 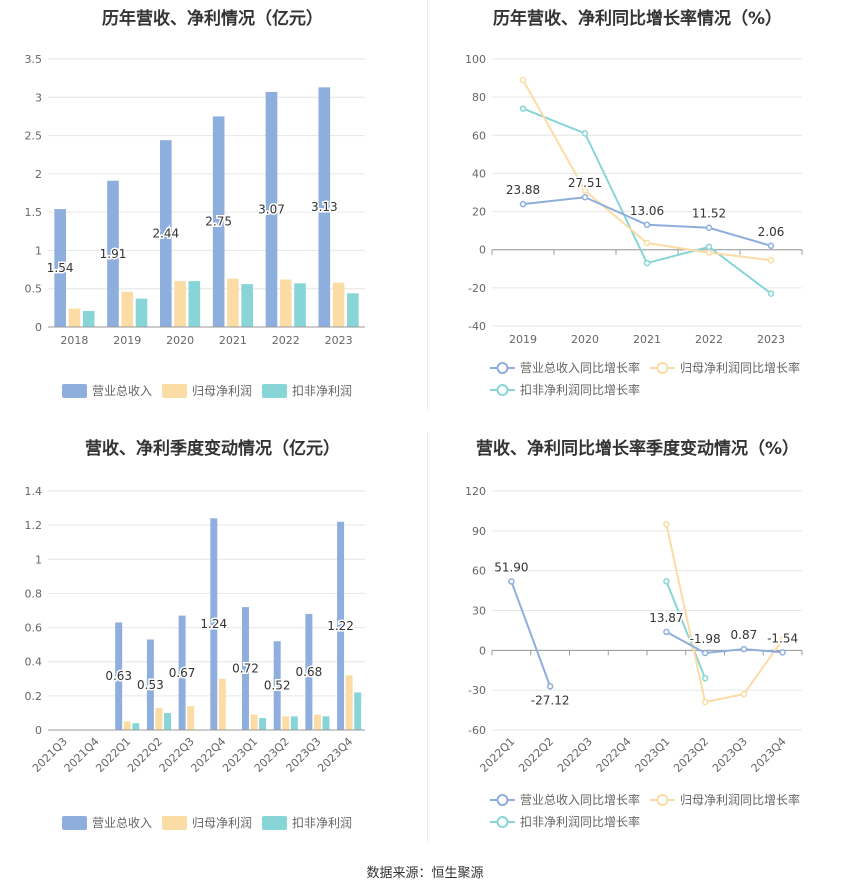 I want to click on data-label: -27.12, so click(x=550, y=700).